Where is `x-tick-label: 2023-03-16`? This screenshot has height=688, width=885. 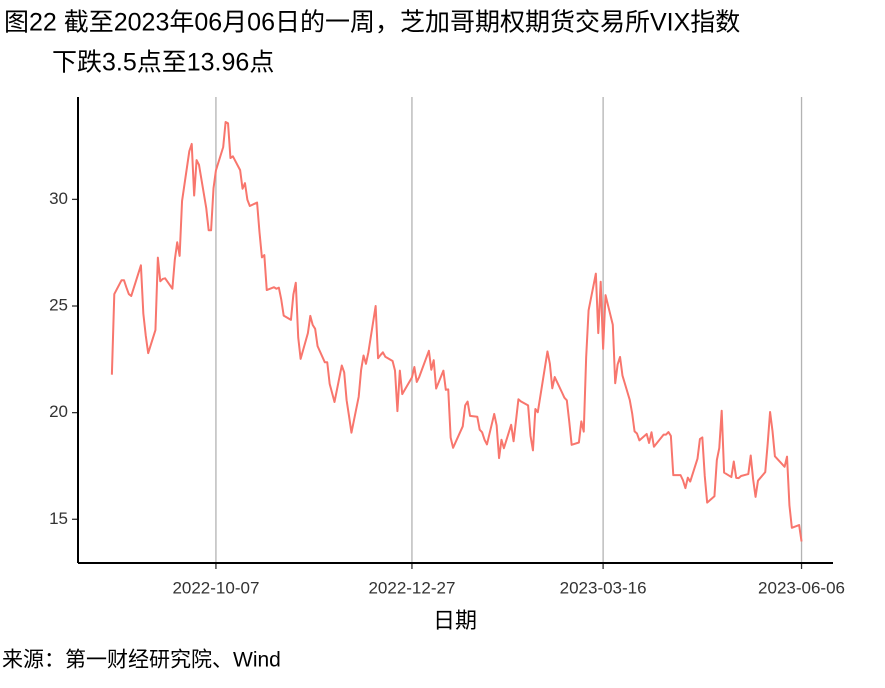
x-tick-label: 2023-03-16 is located at coordinates (603, 587).